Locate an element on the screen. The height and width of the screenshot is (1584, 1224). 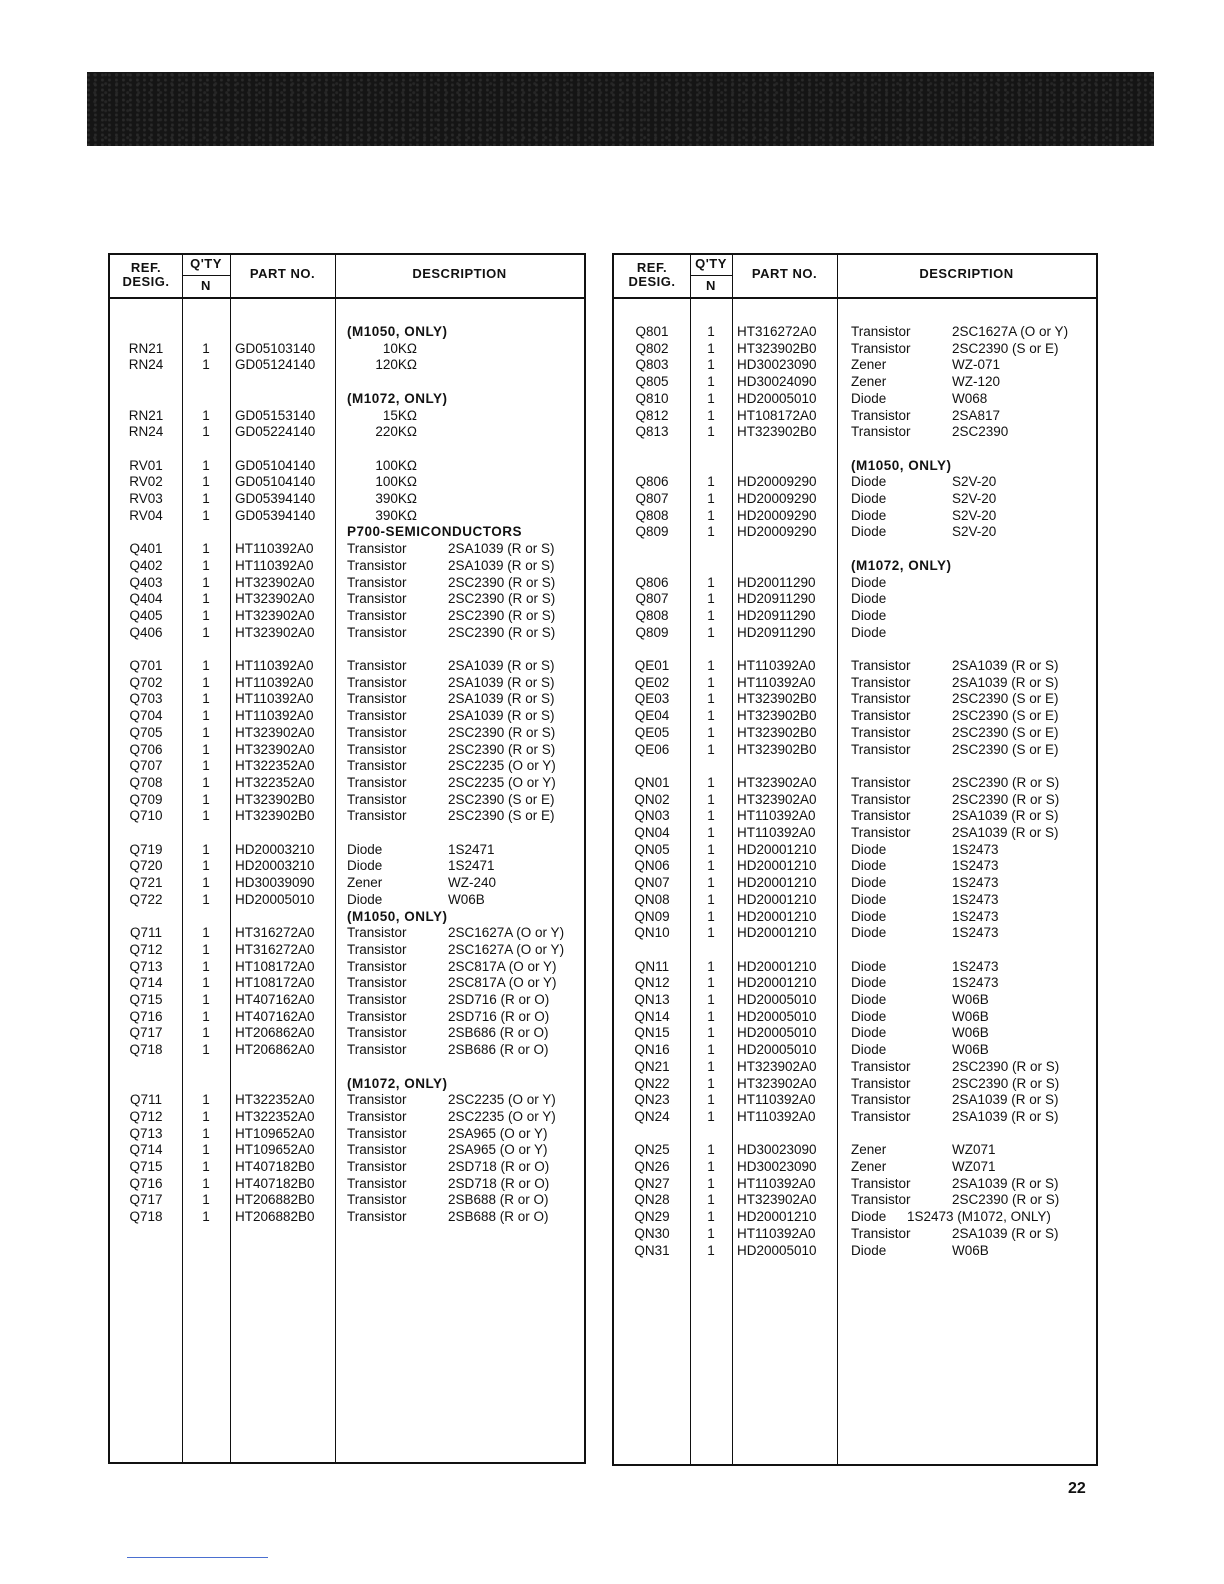
table-row: Q807 1 HD20009290 Diode S2V-20 is located at coordinates (855, 499).